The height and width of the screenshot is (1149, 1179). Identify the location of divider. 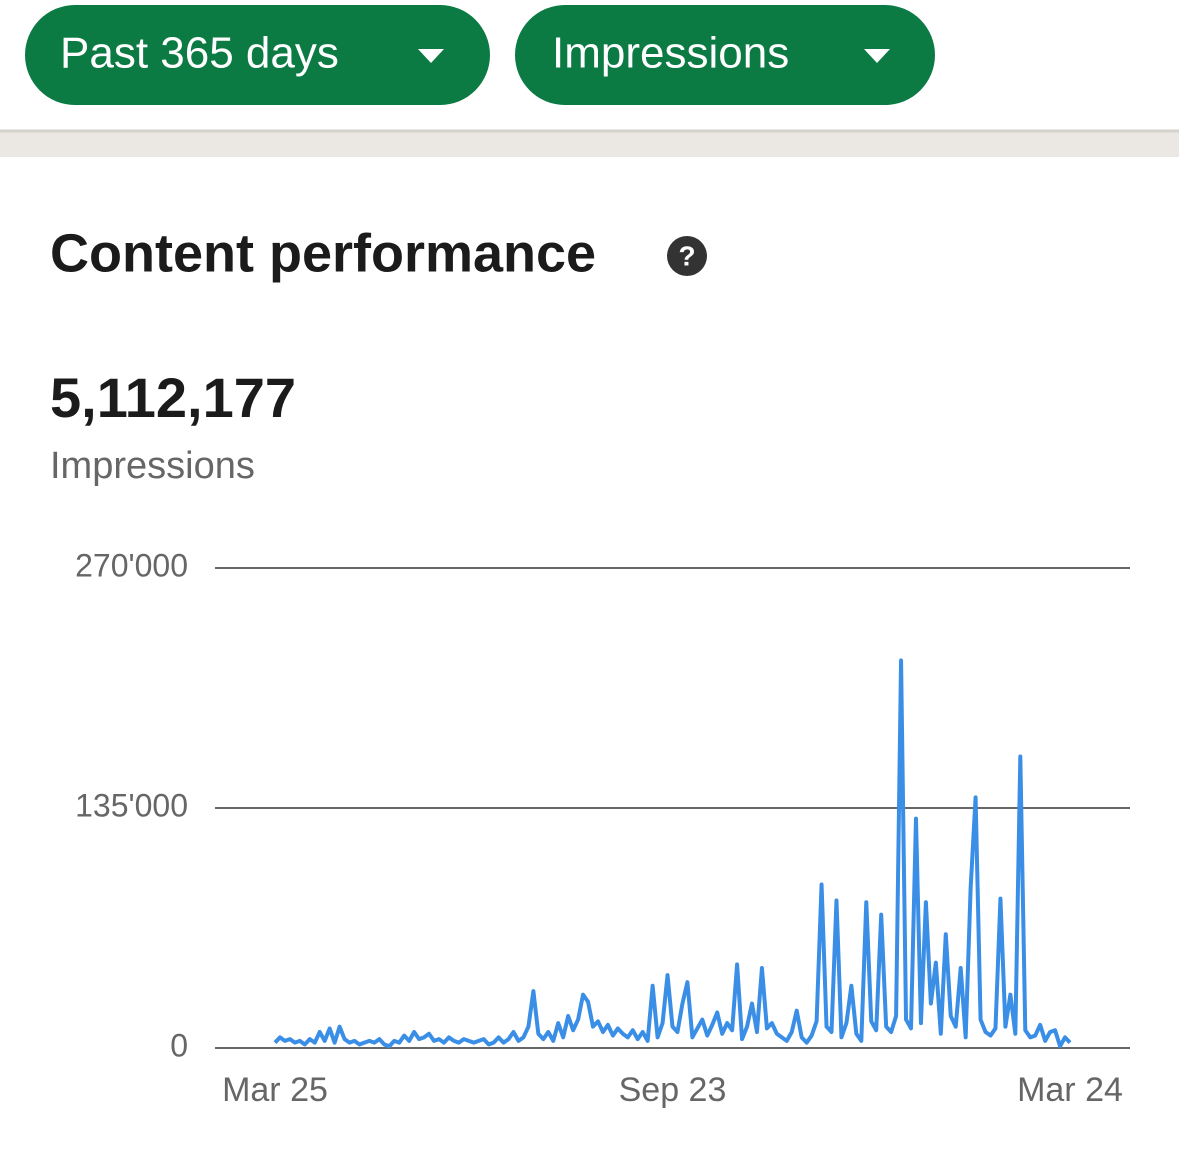
(589, 143).